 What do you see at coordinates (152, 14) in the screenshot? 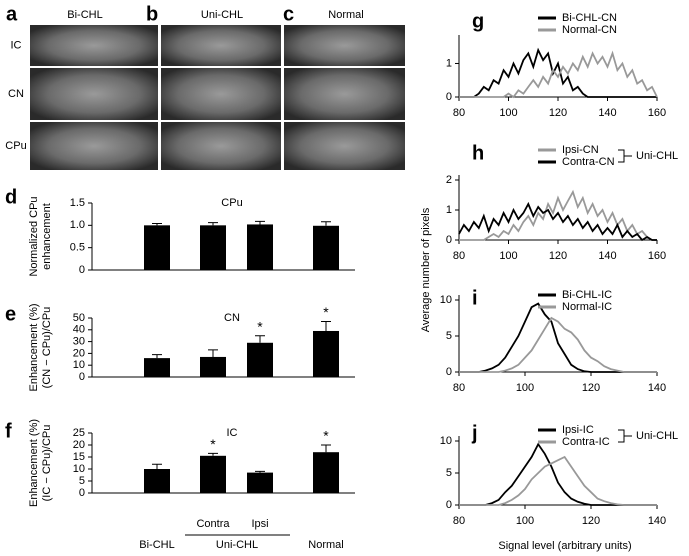
I see `panel-letter: b` at bounding box center [152, 14].